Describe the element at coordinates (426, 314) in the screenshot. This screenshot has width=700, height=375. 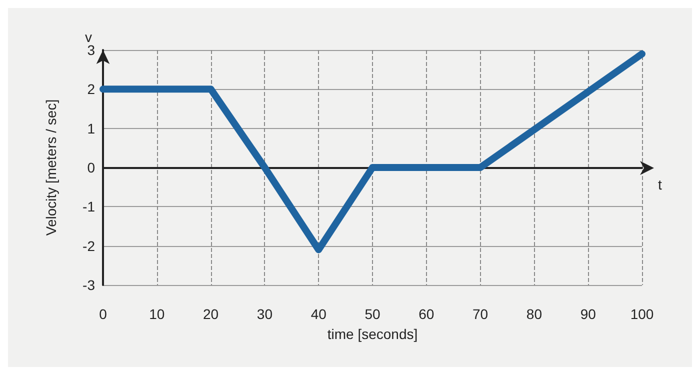
I see `x-tick-label: 60` at that location.